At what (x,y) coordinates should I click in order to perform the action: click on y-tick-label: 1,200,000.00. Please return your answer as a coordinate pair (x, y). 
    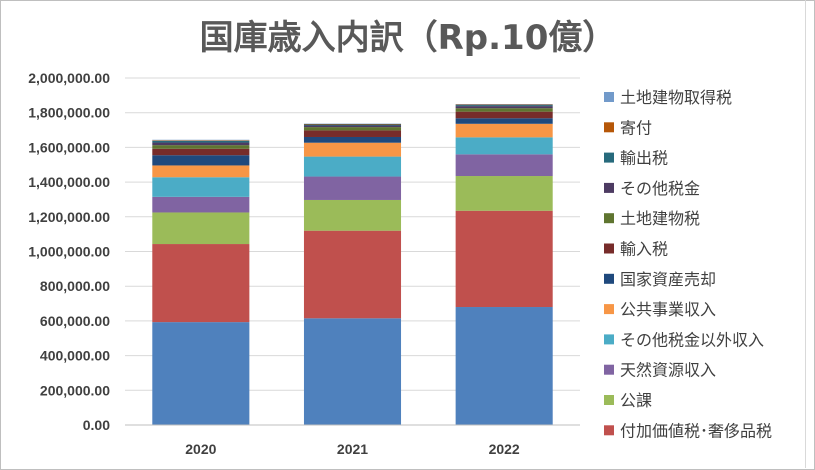
    Looking at the image, I should click on (69, 217).